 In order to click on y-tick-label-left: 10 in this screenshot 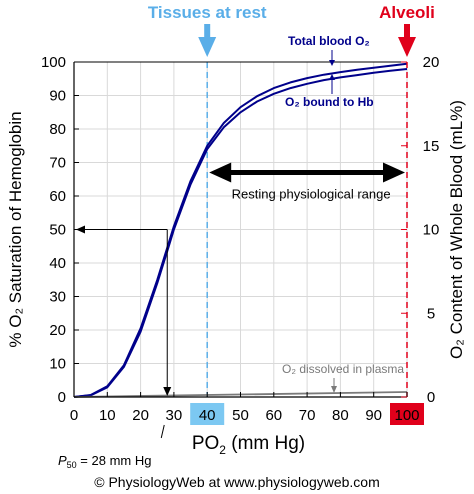, I will do `click(57, 364)`.